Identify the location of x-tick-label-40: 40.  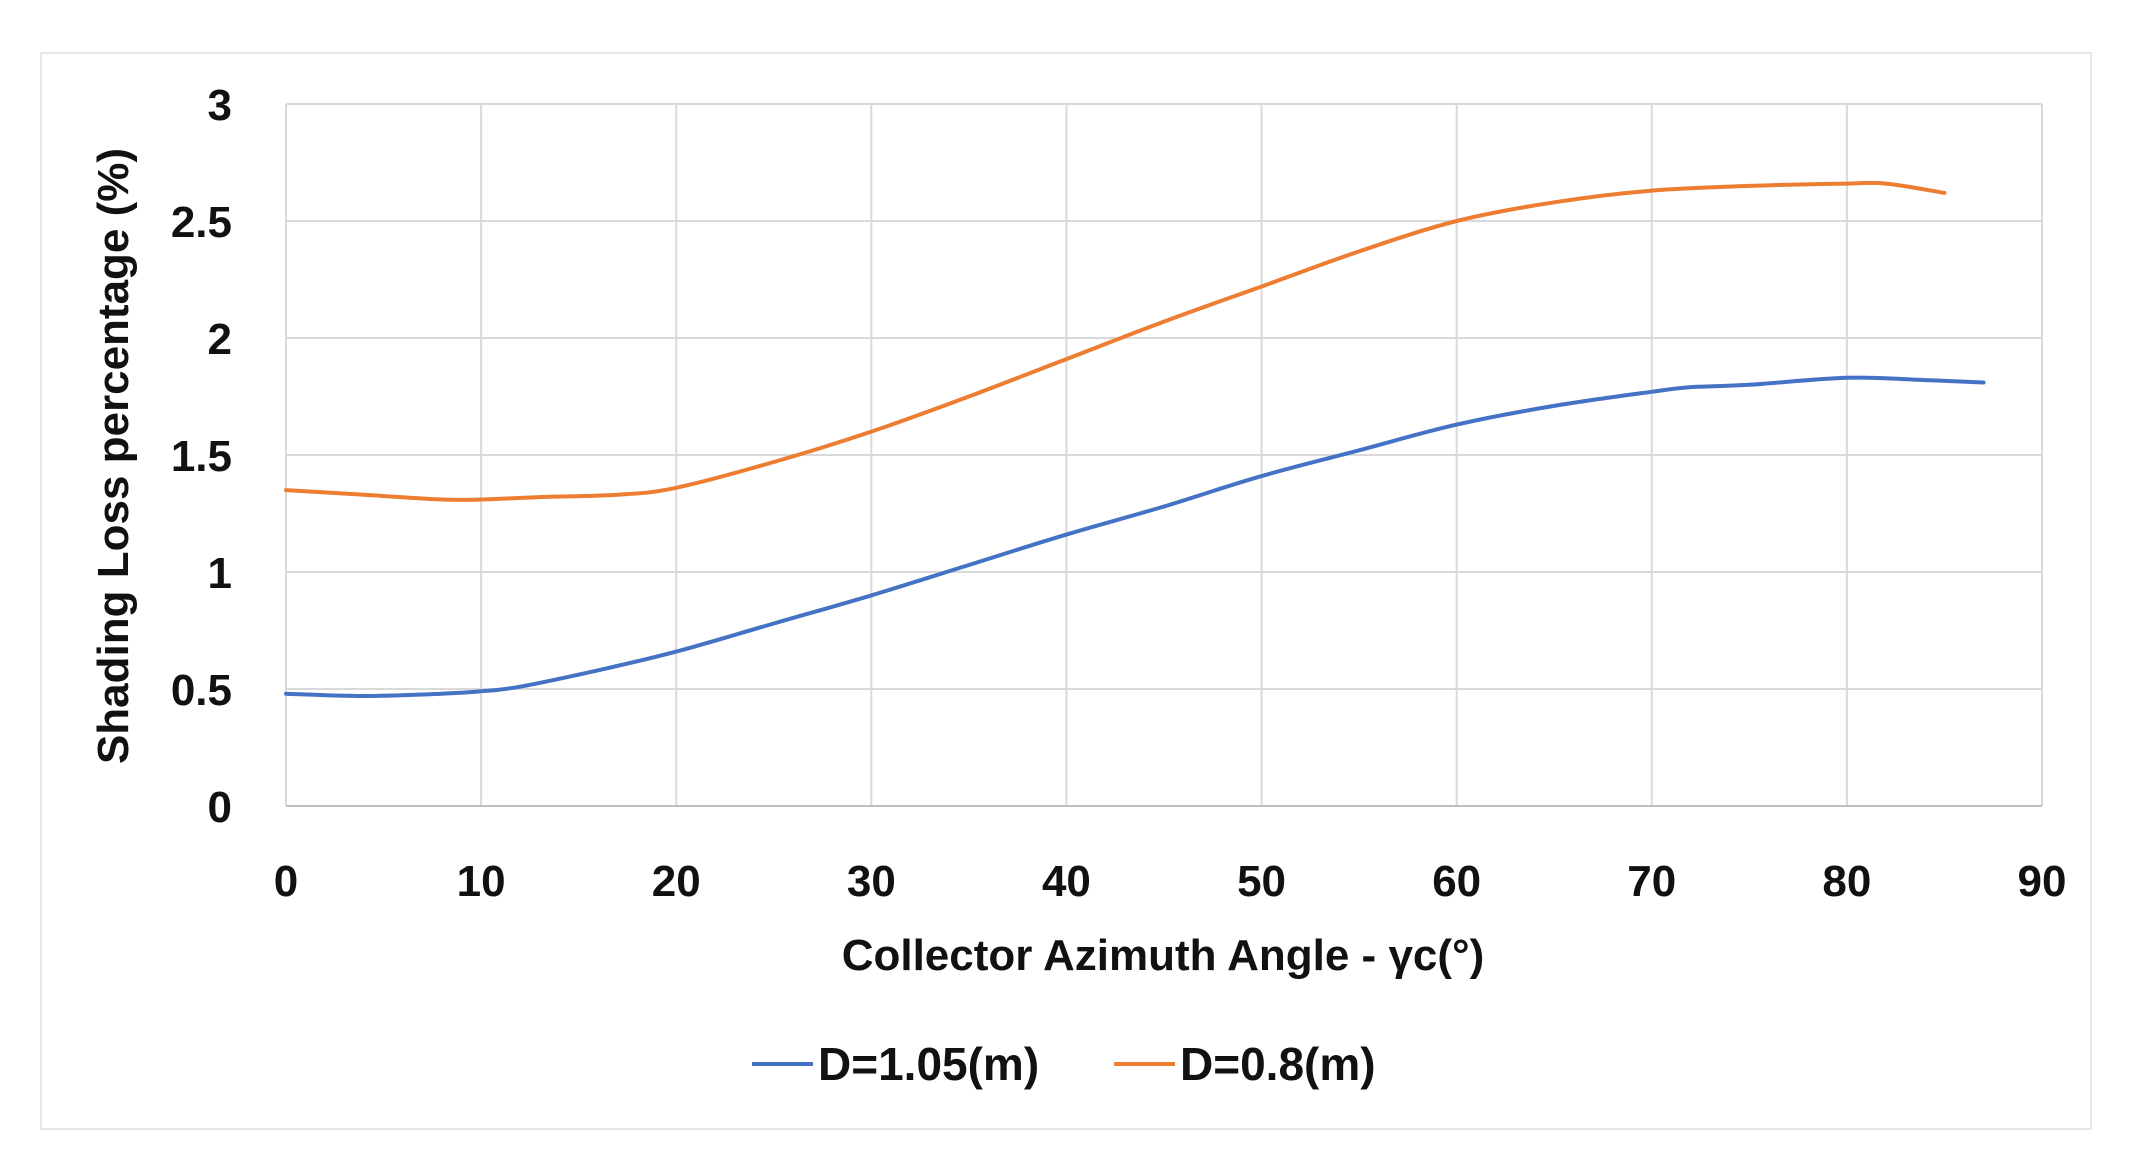
(1066, 881).